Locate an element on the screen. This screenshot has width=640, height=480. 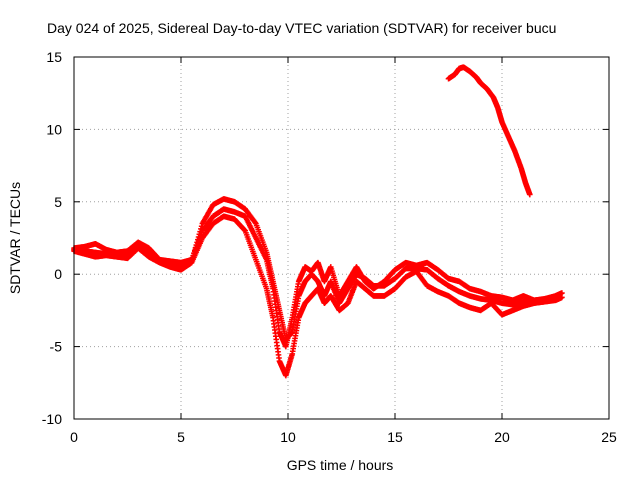
y-tick-label: 10 is located at coordinates (54, 129).